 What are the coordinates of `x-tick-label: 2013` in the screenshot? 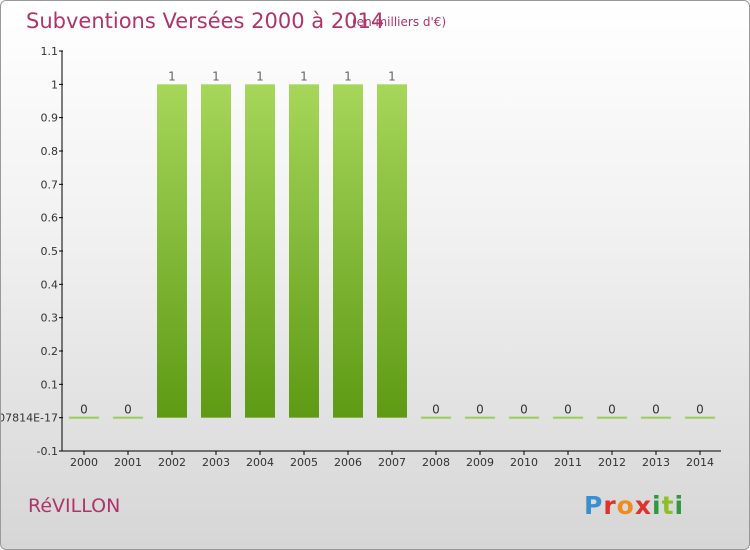 It's located at (656, 462).